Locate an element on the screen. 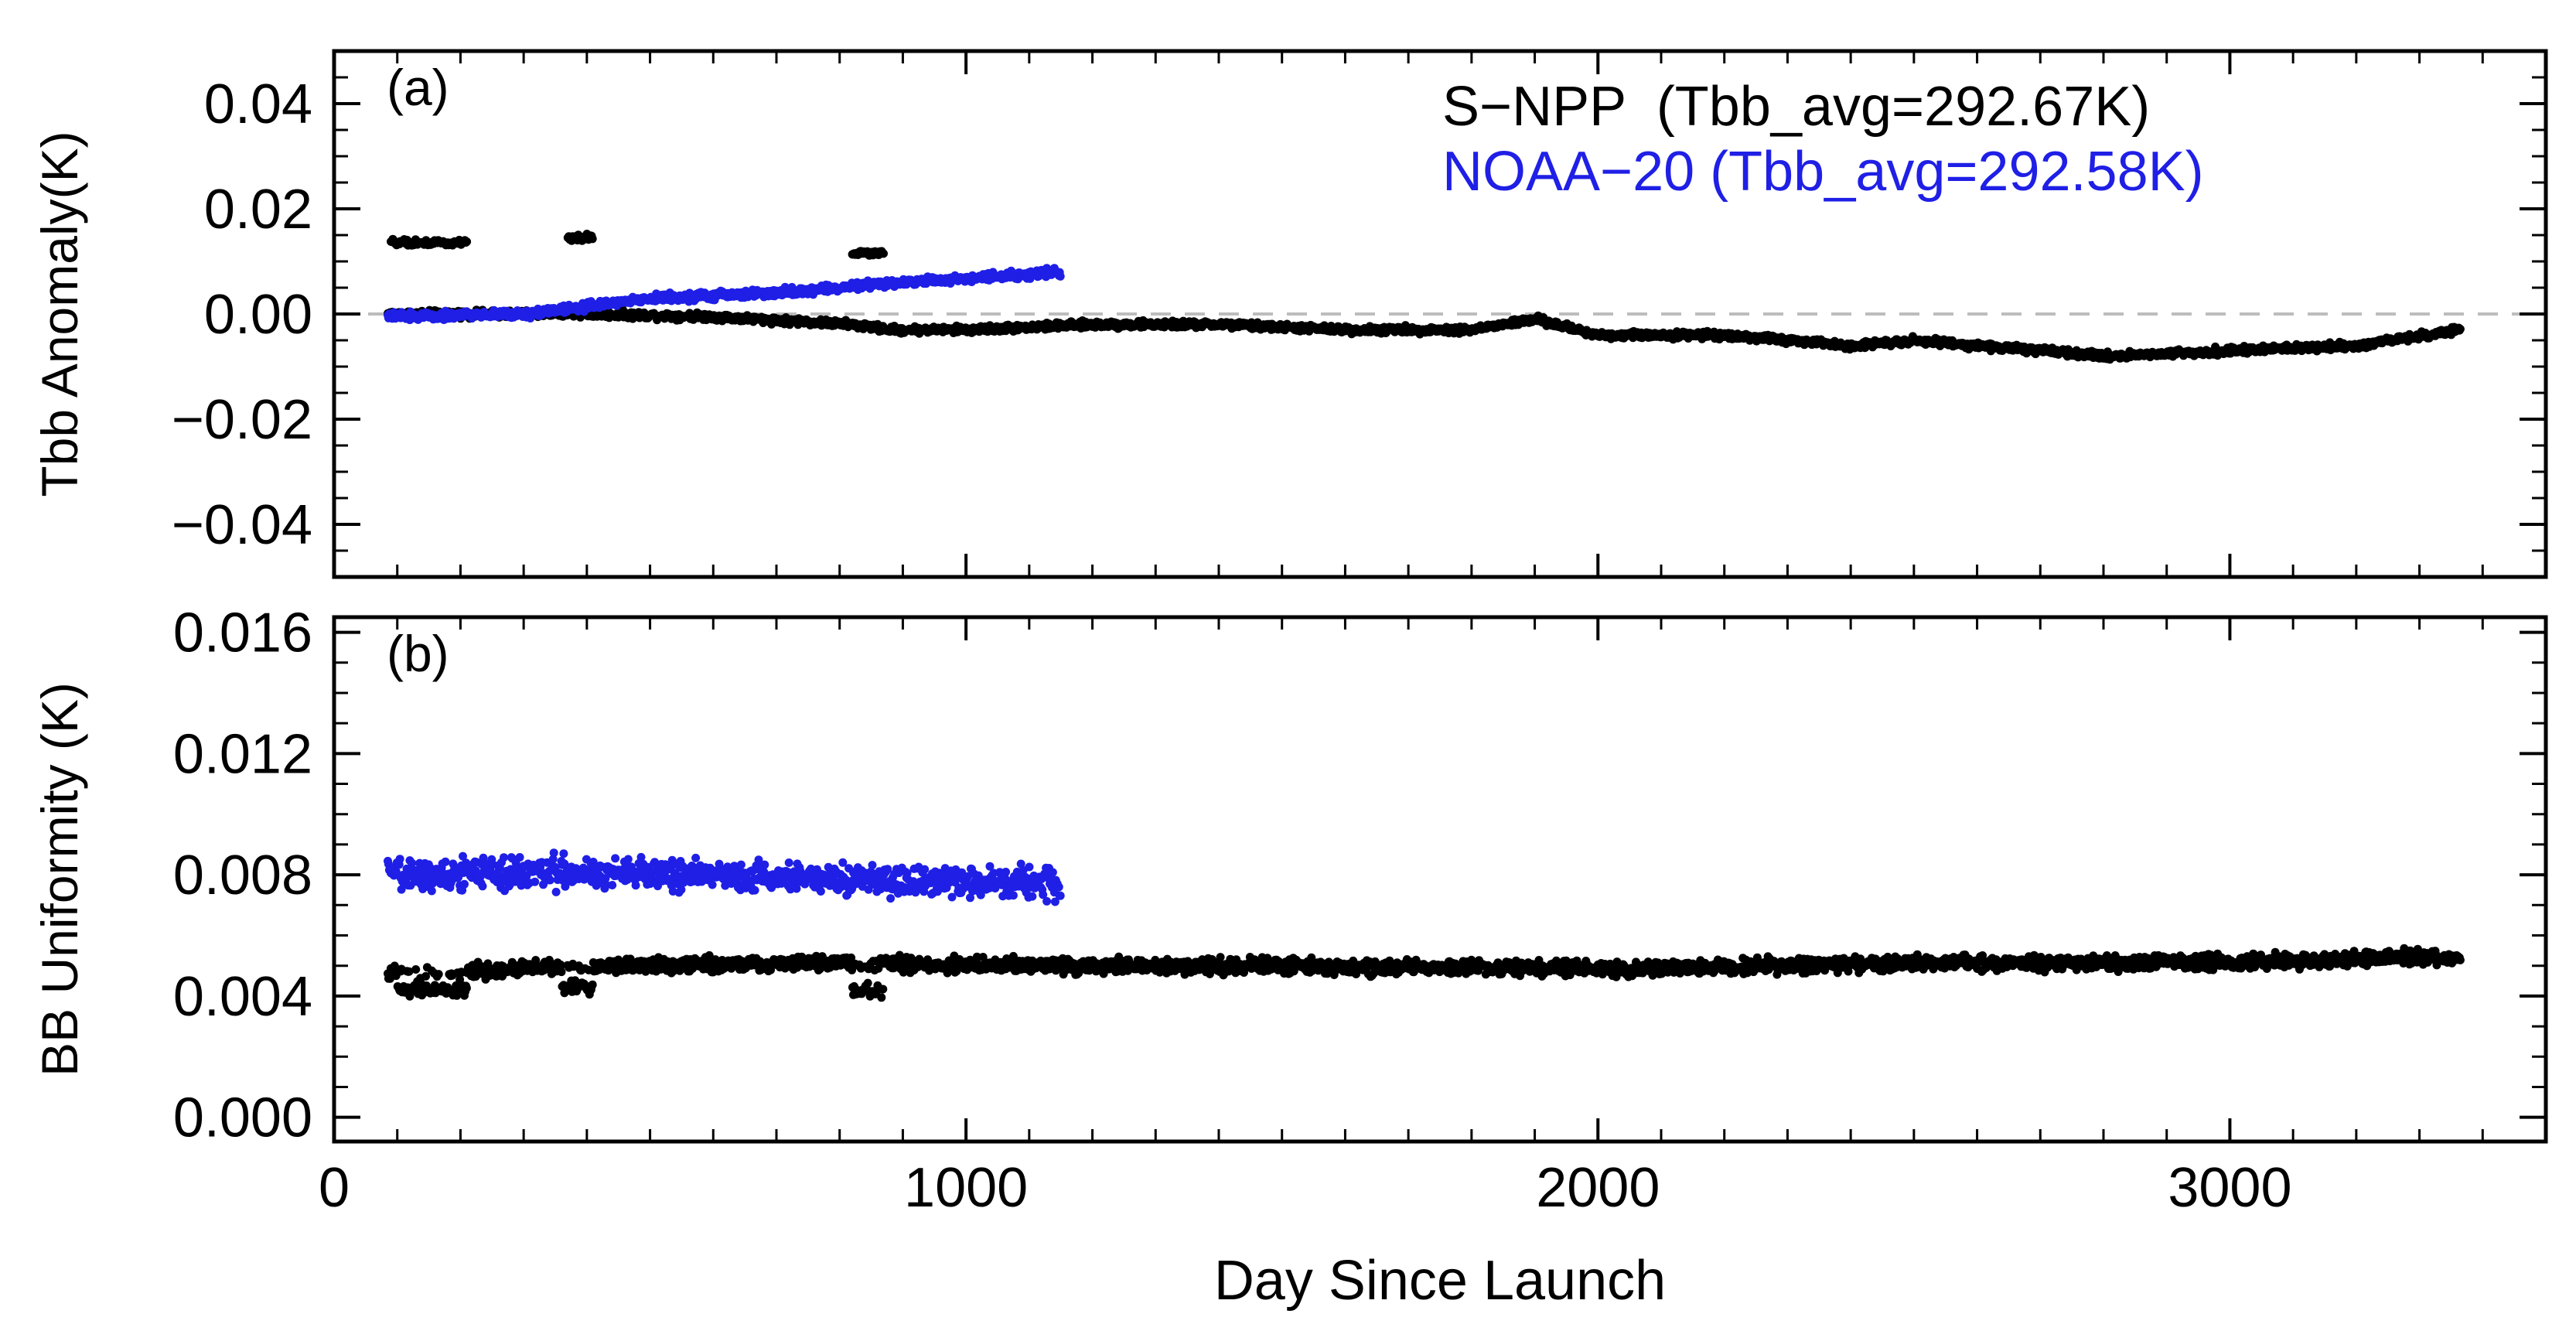 This screenshot has height=1331, width=2576. panel-a-data-points is located at coordinates (1425, 297).